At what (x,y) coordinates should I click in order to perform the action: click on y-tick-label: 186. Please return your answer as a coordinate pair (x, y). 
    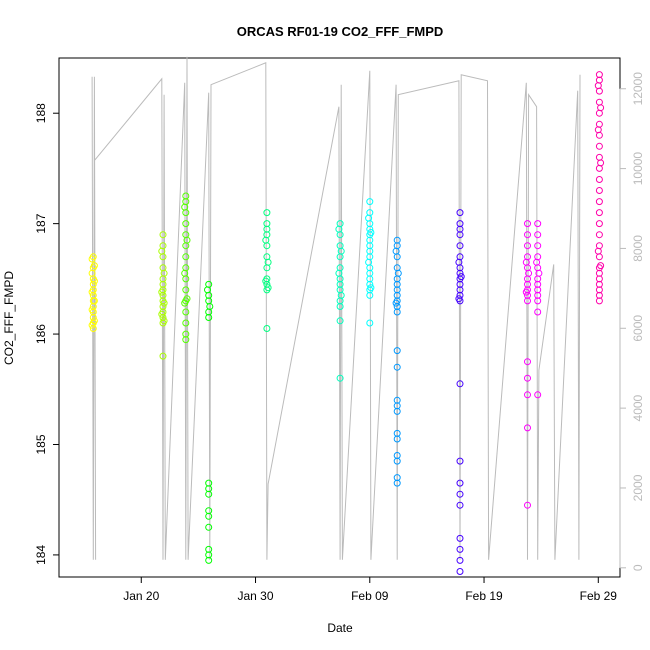
    Looking at the image, I should click on (41, 334).